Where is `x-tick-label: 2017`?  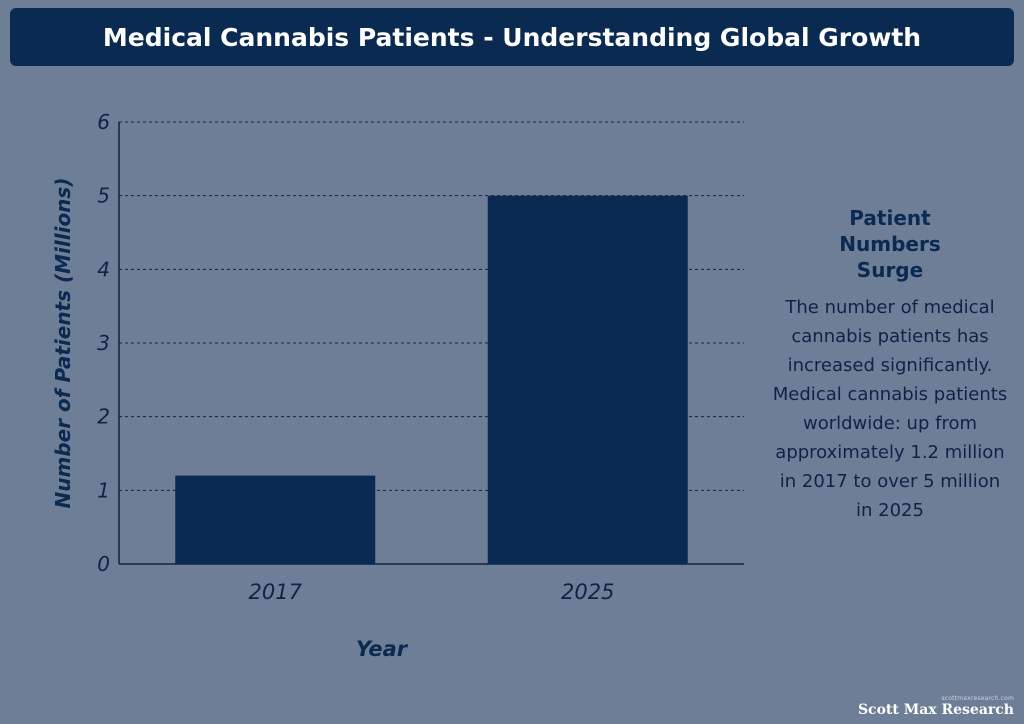 x-tick-label: 2017 is located at coordinates (276, 592).